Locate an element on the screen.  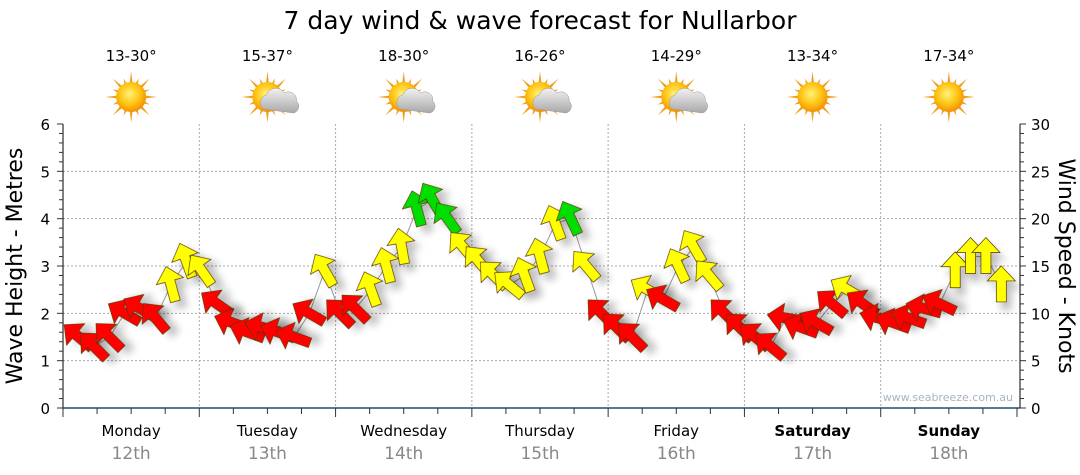
y2-tick-label: 10 is located at coordinates (1040, 314).